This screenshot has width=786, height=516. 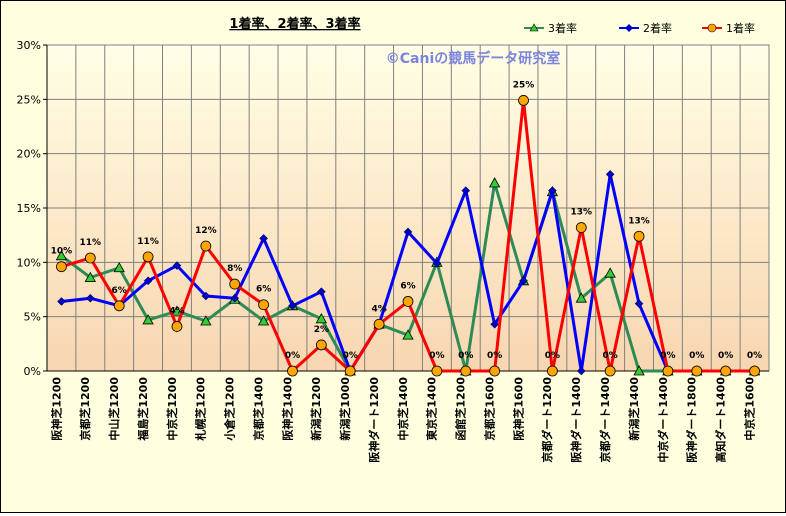 I want to click on x-tick-label: 京都ダート1200, so click(x=547, y=420).